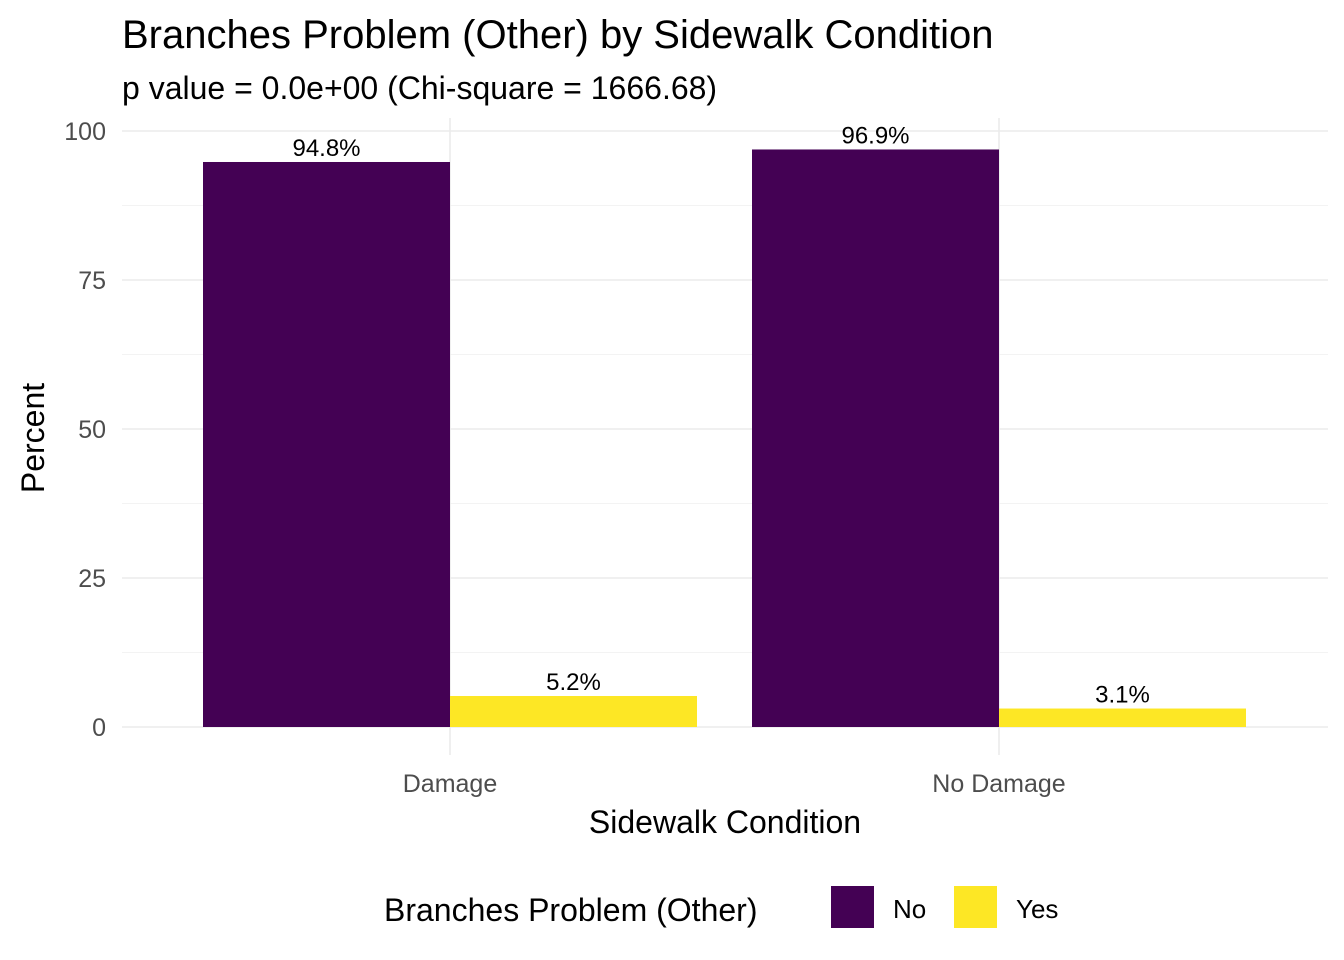 The width and height of the screenshot is (1344, 960). What do you see at coordinates (419, 88) in the screenshot?
I see `chart-subtitle: p value = 0.0e+00 (Chi-square = 1666.68)` at bounding box center [419, 88].